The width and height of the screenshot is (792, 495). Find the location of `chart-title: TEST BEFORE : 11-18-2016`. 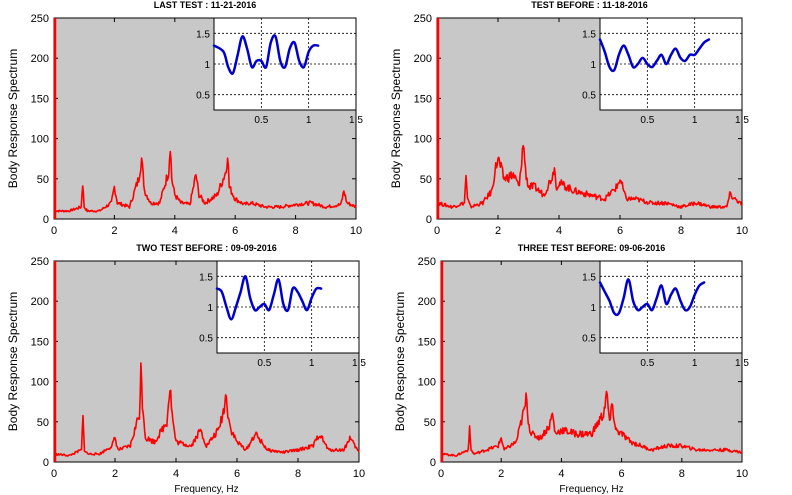

chart-title: TEST BEFORE : 11-18-2016 is located at coordinates (589, 5).